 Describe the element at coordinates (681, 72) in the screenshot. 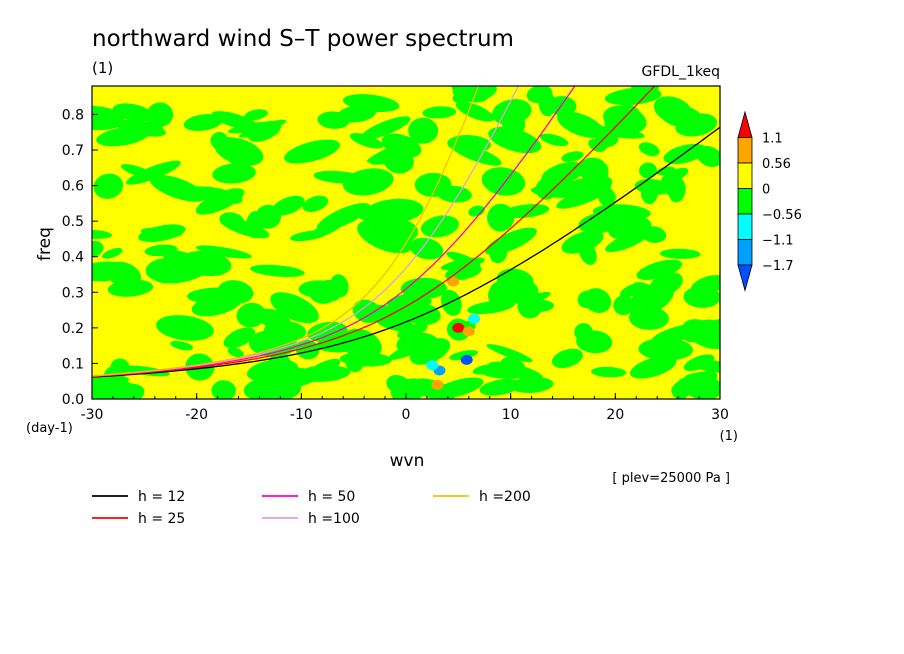

I see `model-label: GFDL_1keq` at that location.